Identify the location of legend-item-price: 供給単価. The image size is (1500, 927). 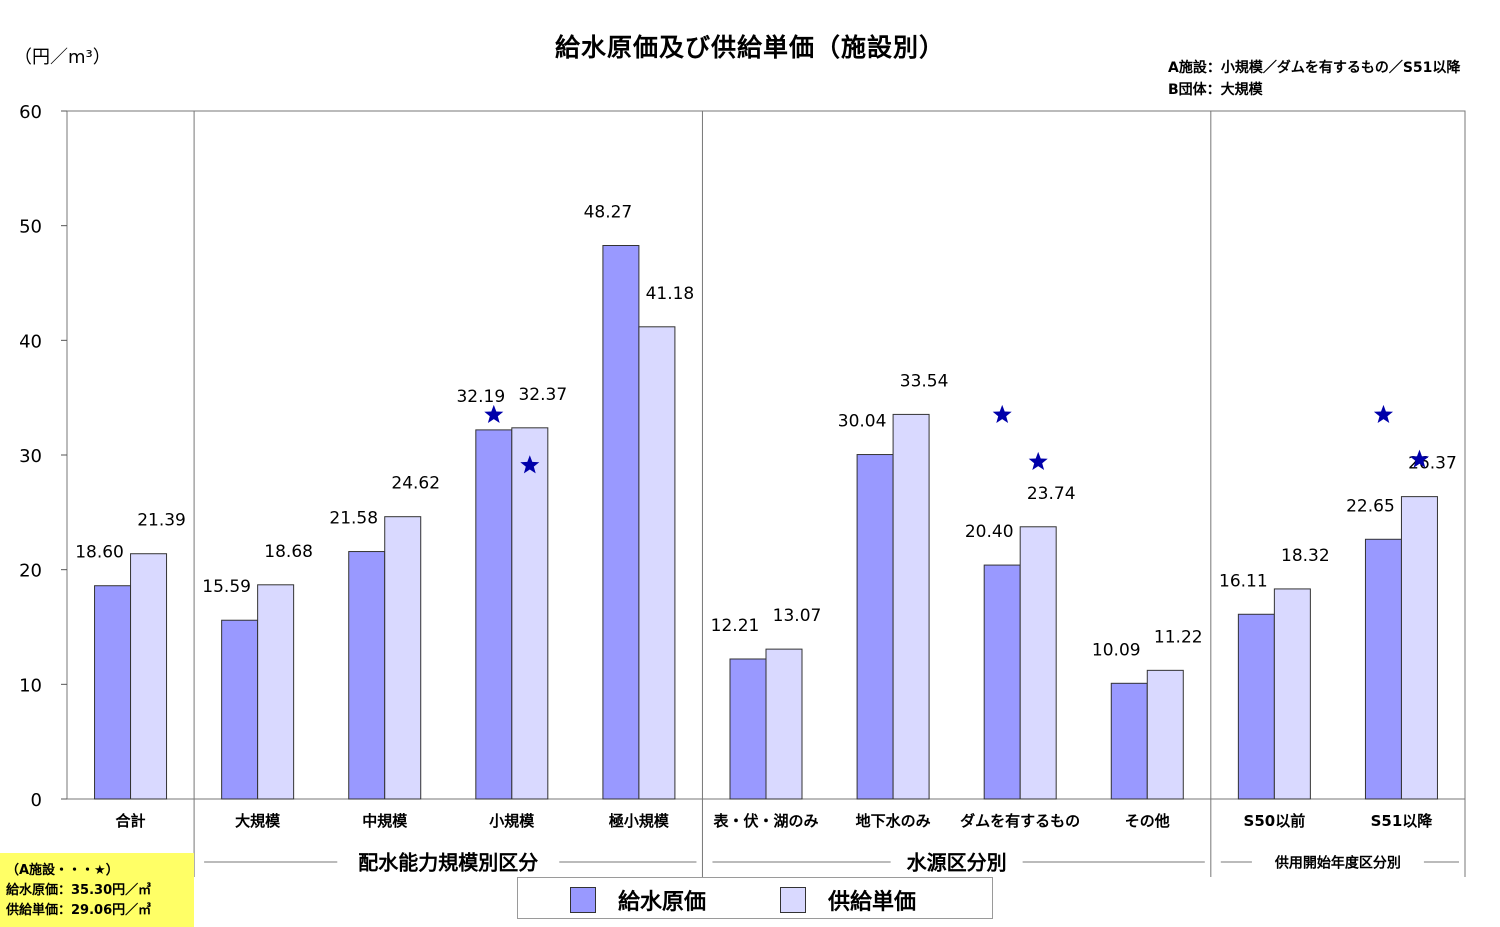
(848, 900).